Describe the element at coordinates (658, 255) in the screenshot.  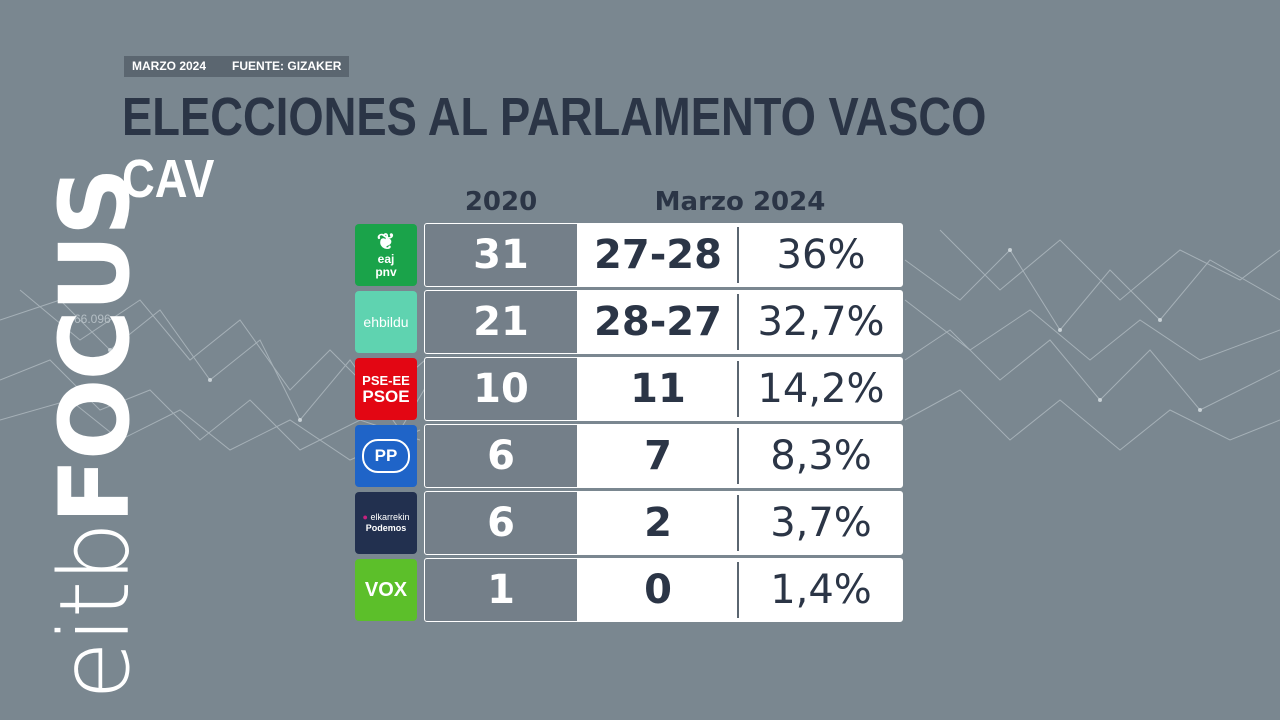
I see `seats-2024: 27-28` at that location.